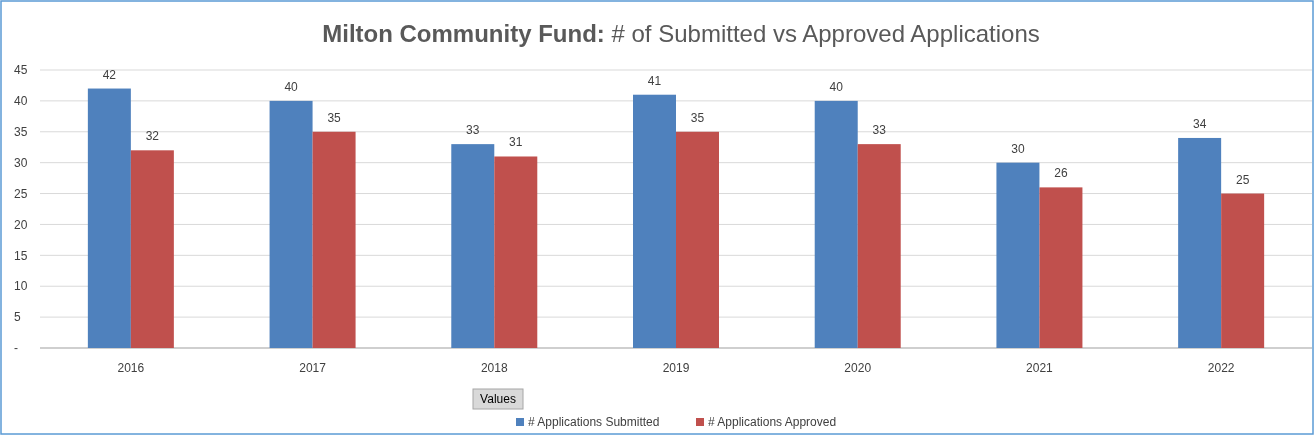 Image resolution: width=1314 pixels, height=435 pixels. What do you see at coordinates (21, 286) in the screenshot?
I see `y-tick-label: 10` at bounding box center [21, 286].